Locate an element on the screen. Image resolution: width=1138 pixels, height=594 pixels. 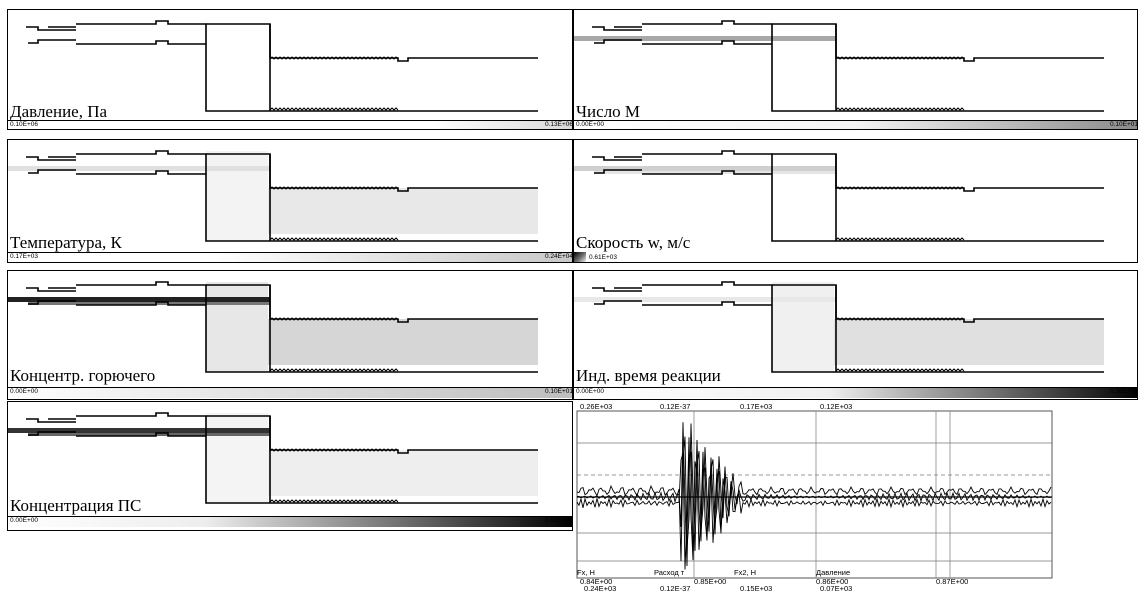
mach-min: 0.00E+00 is located at coordinates (590, 124).